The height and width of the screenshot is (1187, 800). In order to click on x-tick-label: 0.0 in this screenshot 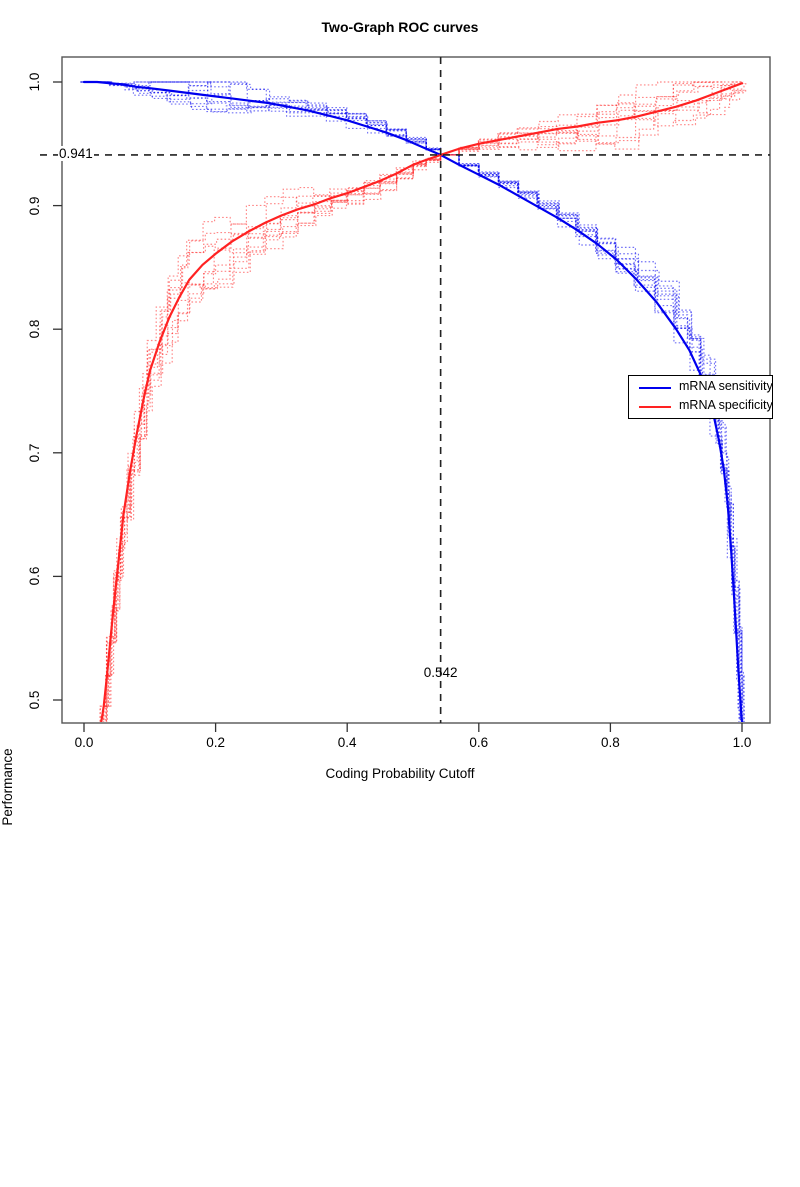, I will do `click(84, 742)`.